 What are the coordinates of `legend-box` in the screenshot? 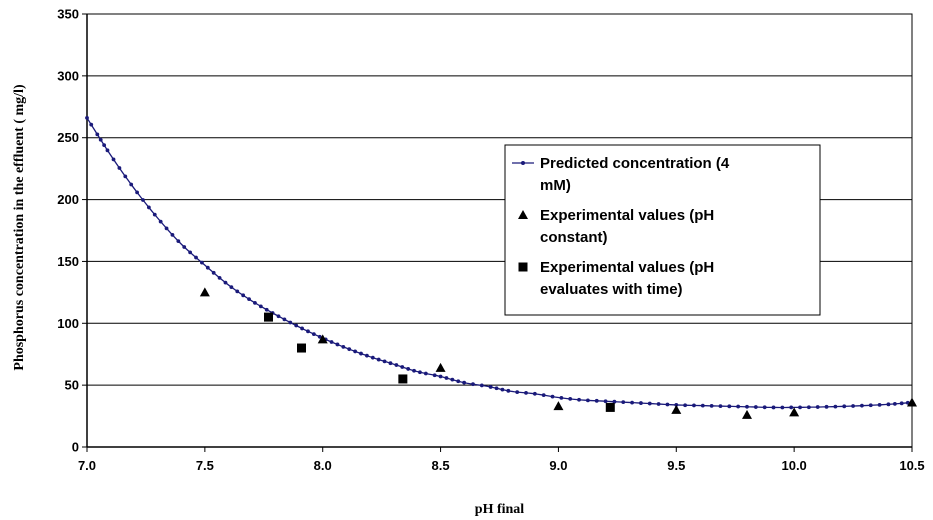 It's located at (662, 230).